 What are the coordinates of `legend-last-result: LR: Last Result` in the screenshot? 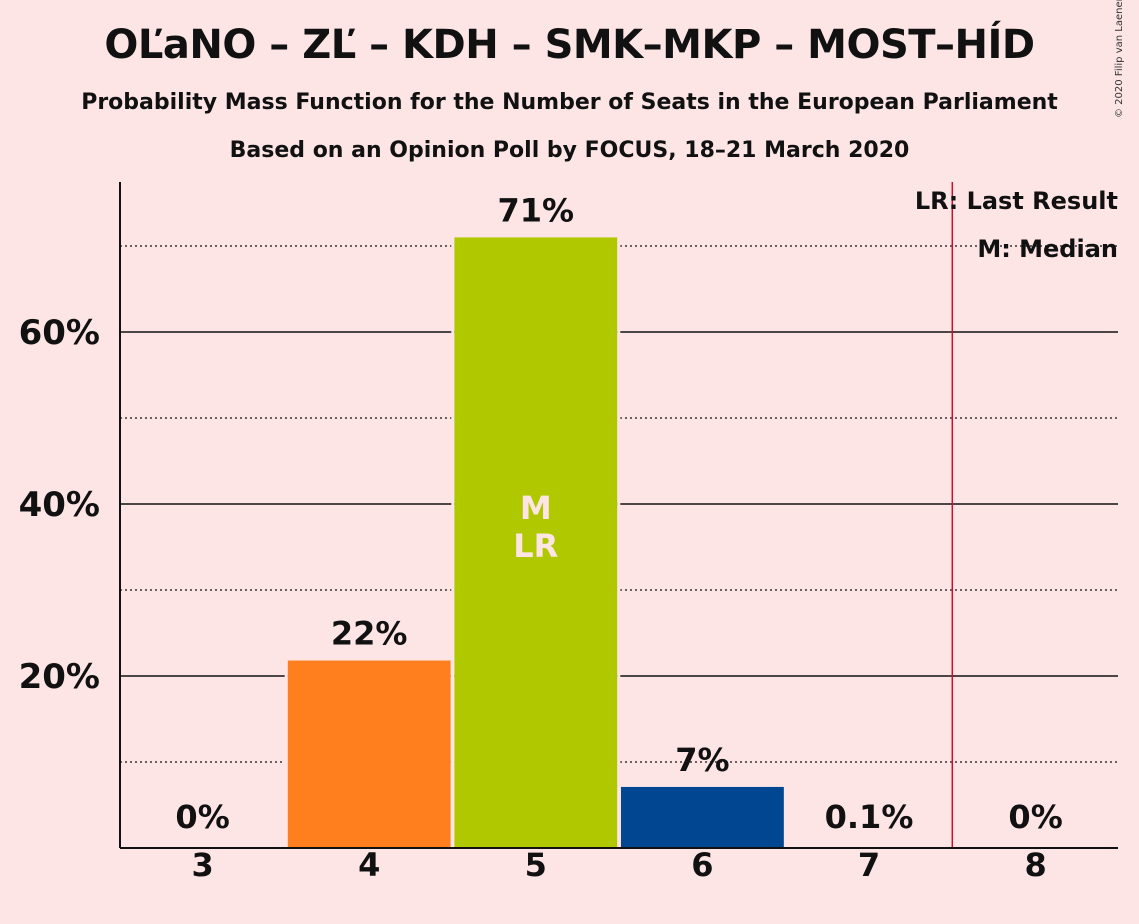 It's located at (1016, 201).